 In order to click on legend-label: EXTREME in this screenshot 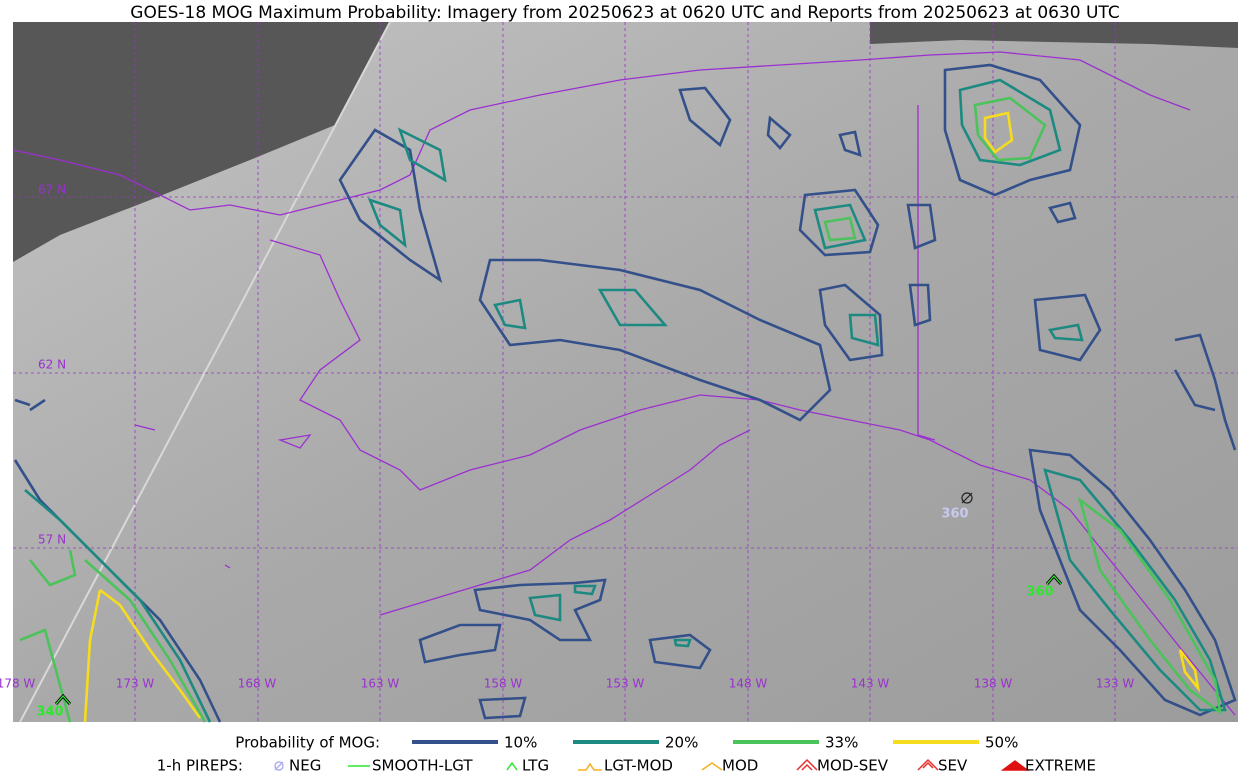, I will do `click(1060, 766)`.